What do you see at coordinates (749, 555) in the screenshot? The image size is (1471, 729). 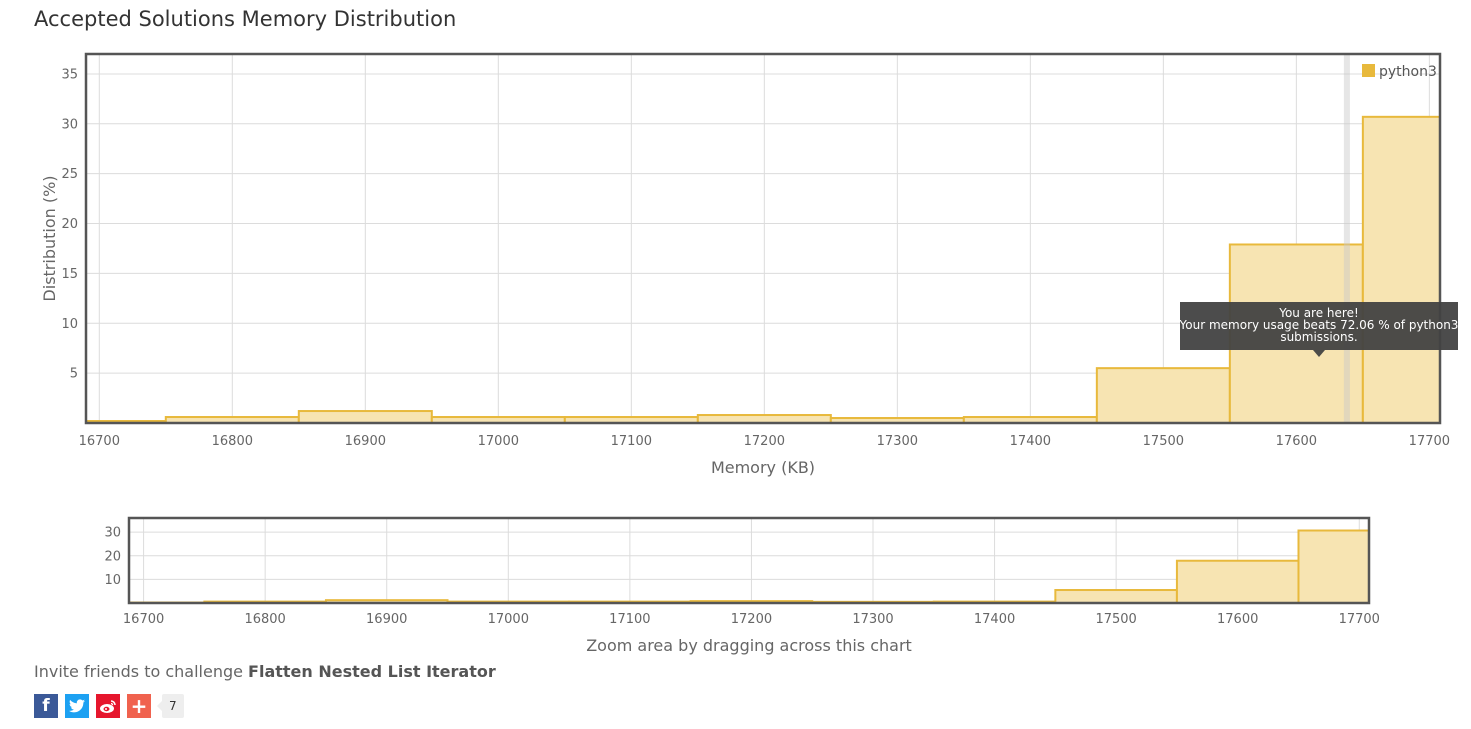 I see `y-grid` at bounding box center [749, 555].